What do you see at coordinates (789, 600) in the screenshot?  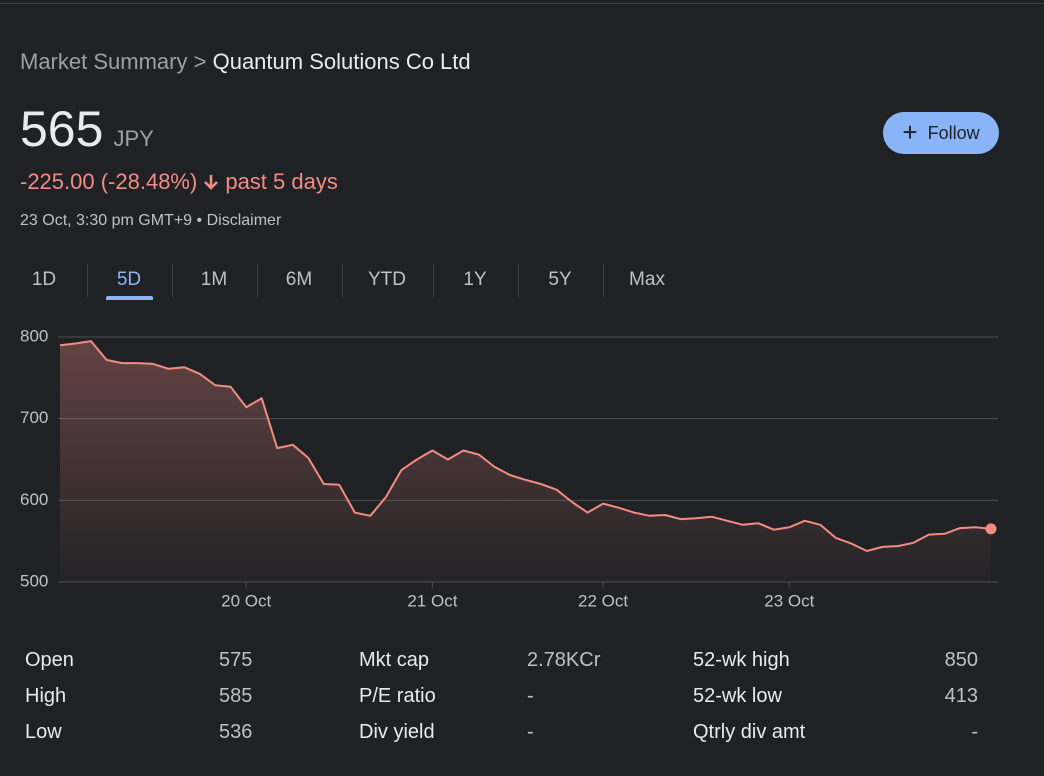 I see `x-tick-label: 23 Oct` at bounding box center [789, 600].